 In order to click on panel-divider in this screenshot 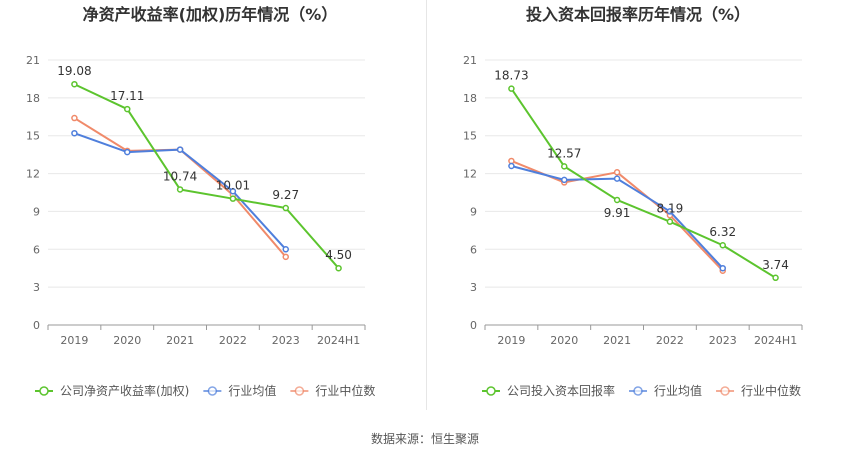, I will do `click(426, 205)`.